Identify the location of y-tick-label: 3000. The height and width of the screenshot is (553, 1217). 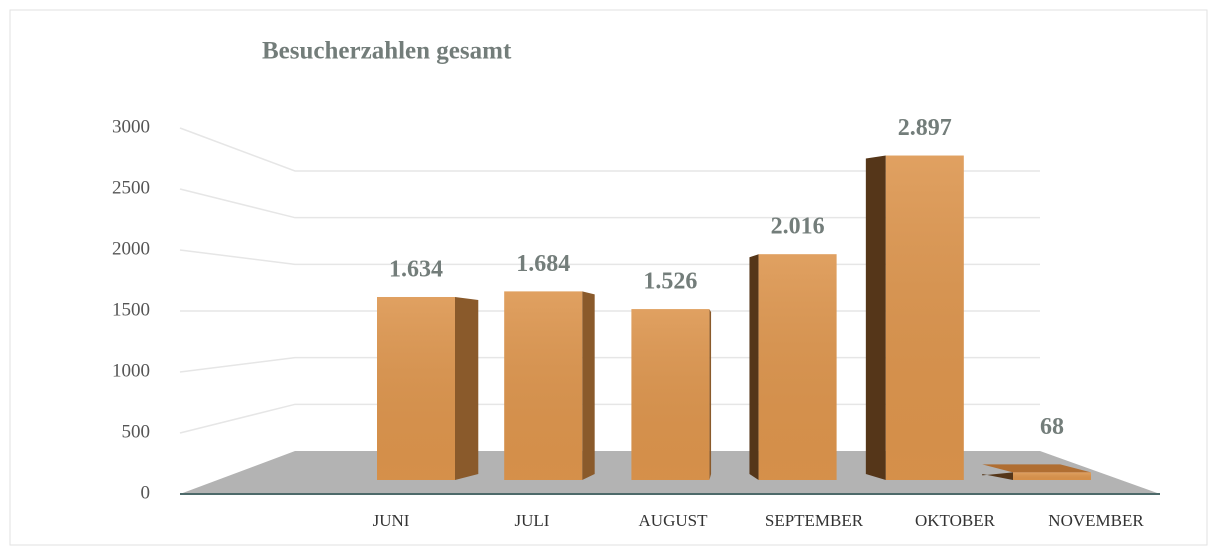
(131, 126).